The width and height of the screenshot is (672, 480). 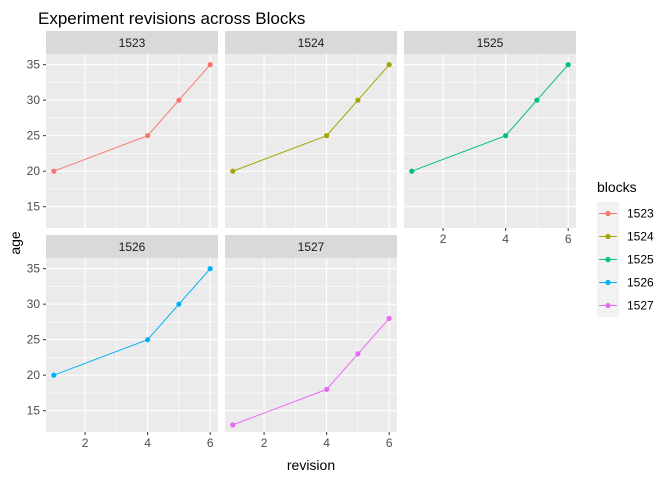 What do you see at coordinates (311, 465) in the screenshot?
I see `x-axis-title: revision` at bounding box center [311, 465].